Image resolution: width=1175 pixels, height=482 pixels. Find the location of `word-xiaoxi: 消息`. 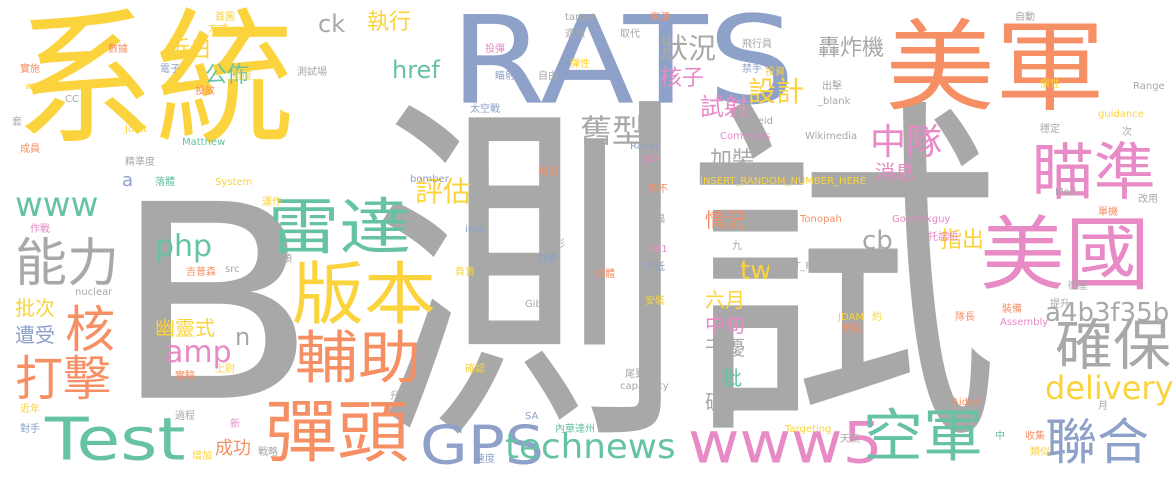

word-xiaoxi: 消息 is located at coordinates (895, 172).